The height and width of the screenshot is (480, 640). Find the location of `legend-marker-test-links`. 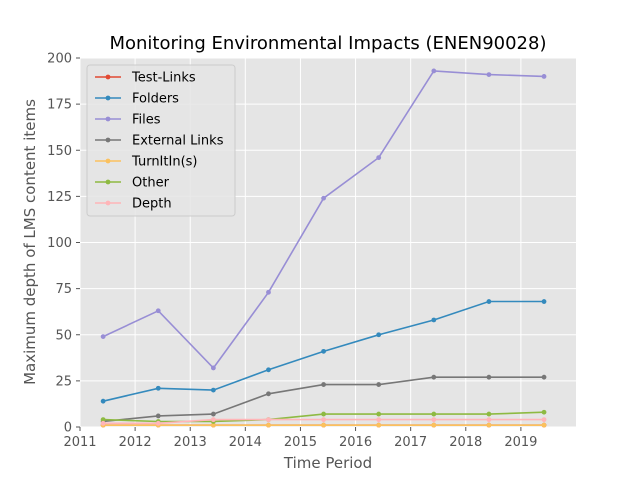

legend-marker-test-links is located at coordinates (108, 77).